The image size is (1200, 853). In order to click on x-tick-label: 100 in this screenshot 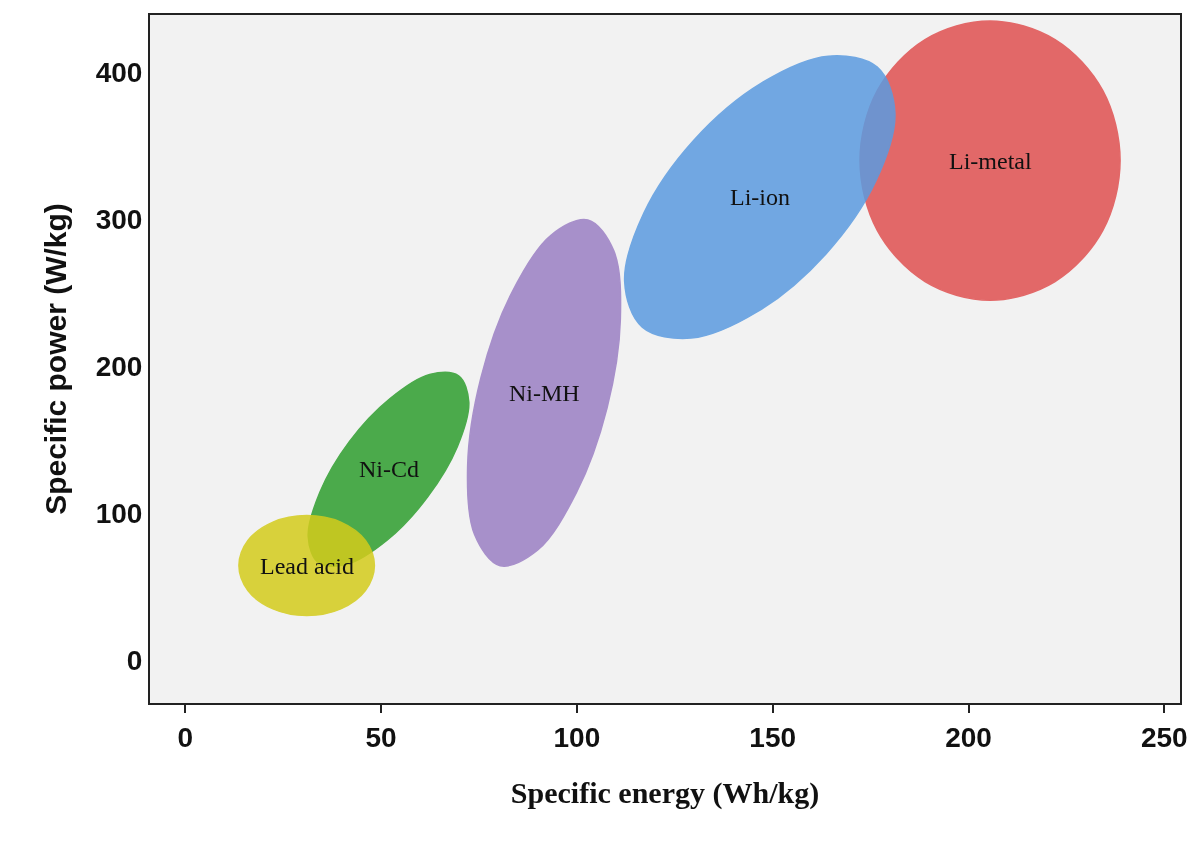, I will do `click(577, 737)`.